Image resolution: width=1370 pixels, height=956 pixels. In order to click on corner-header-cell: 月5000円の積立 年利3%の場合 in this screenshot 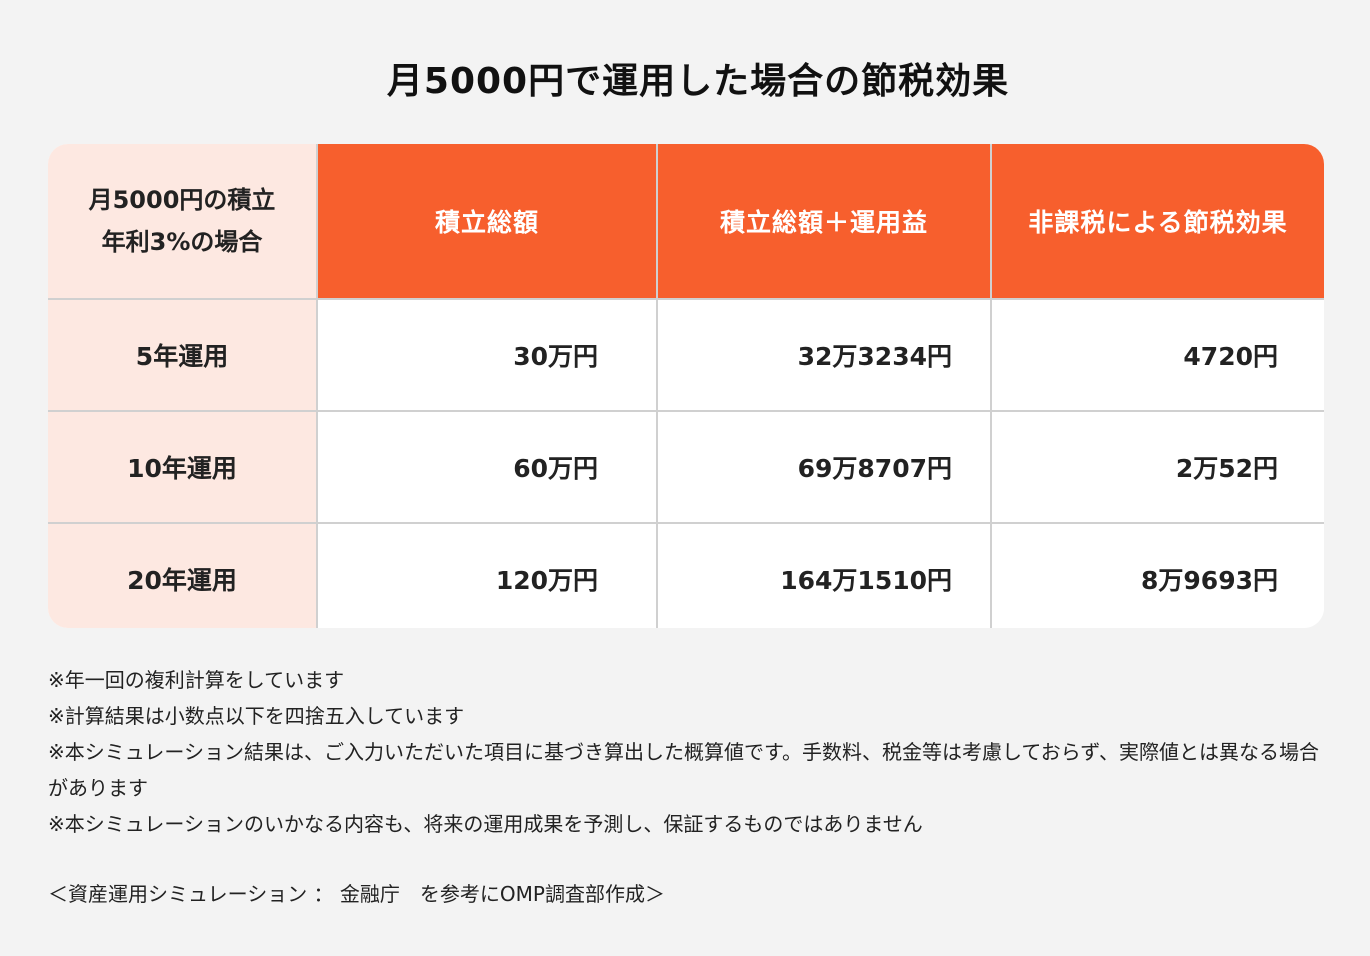, I will do `click(183, 222)`.